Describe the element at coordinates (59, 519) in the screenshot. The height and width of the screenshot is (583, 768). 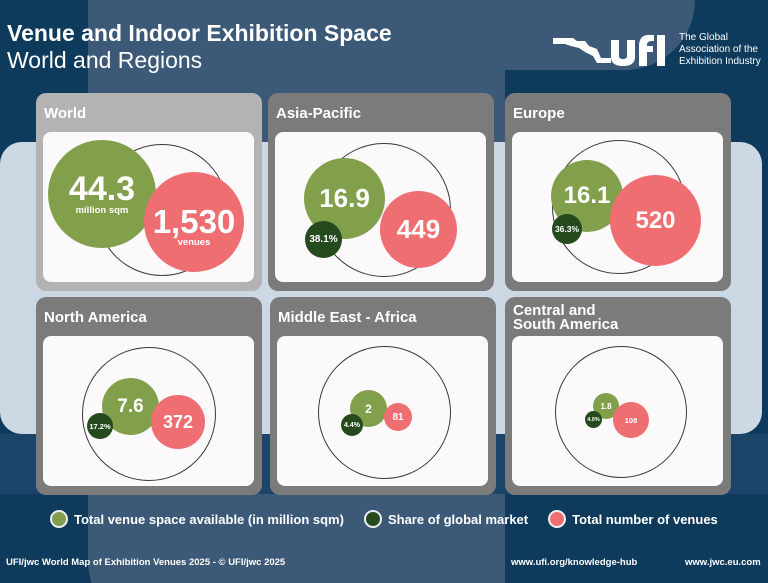
I see `green-circle-icon` at that location.